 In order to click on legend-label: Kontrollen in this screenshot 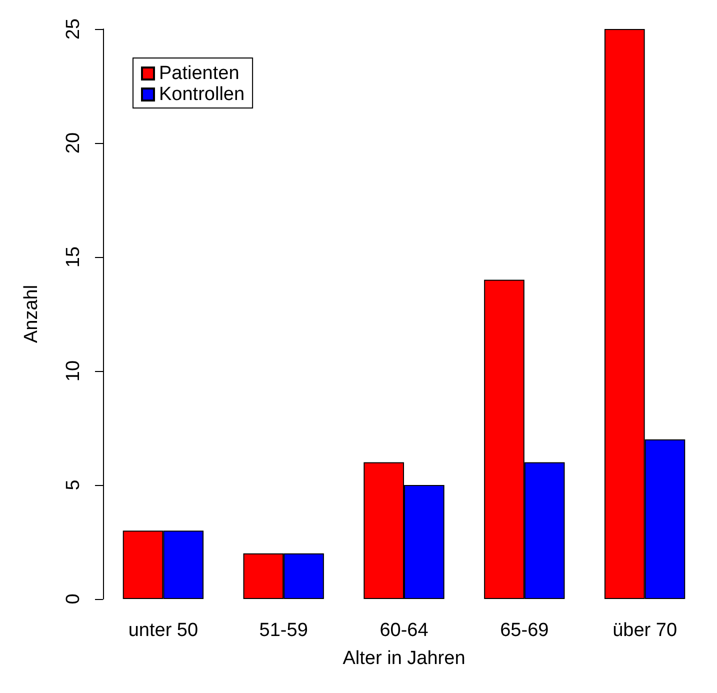, I will do `click(202, 94)`.